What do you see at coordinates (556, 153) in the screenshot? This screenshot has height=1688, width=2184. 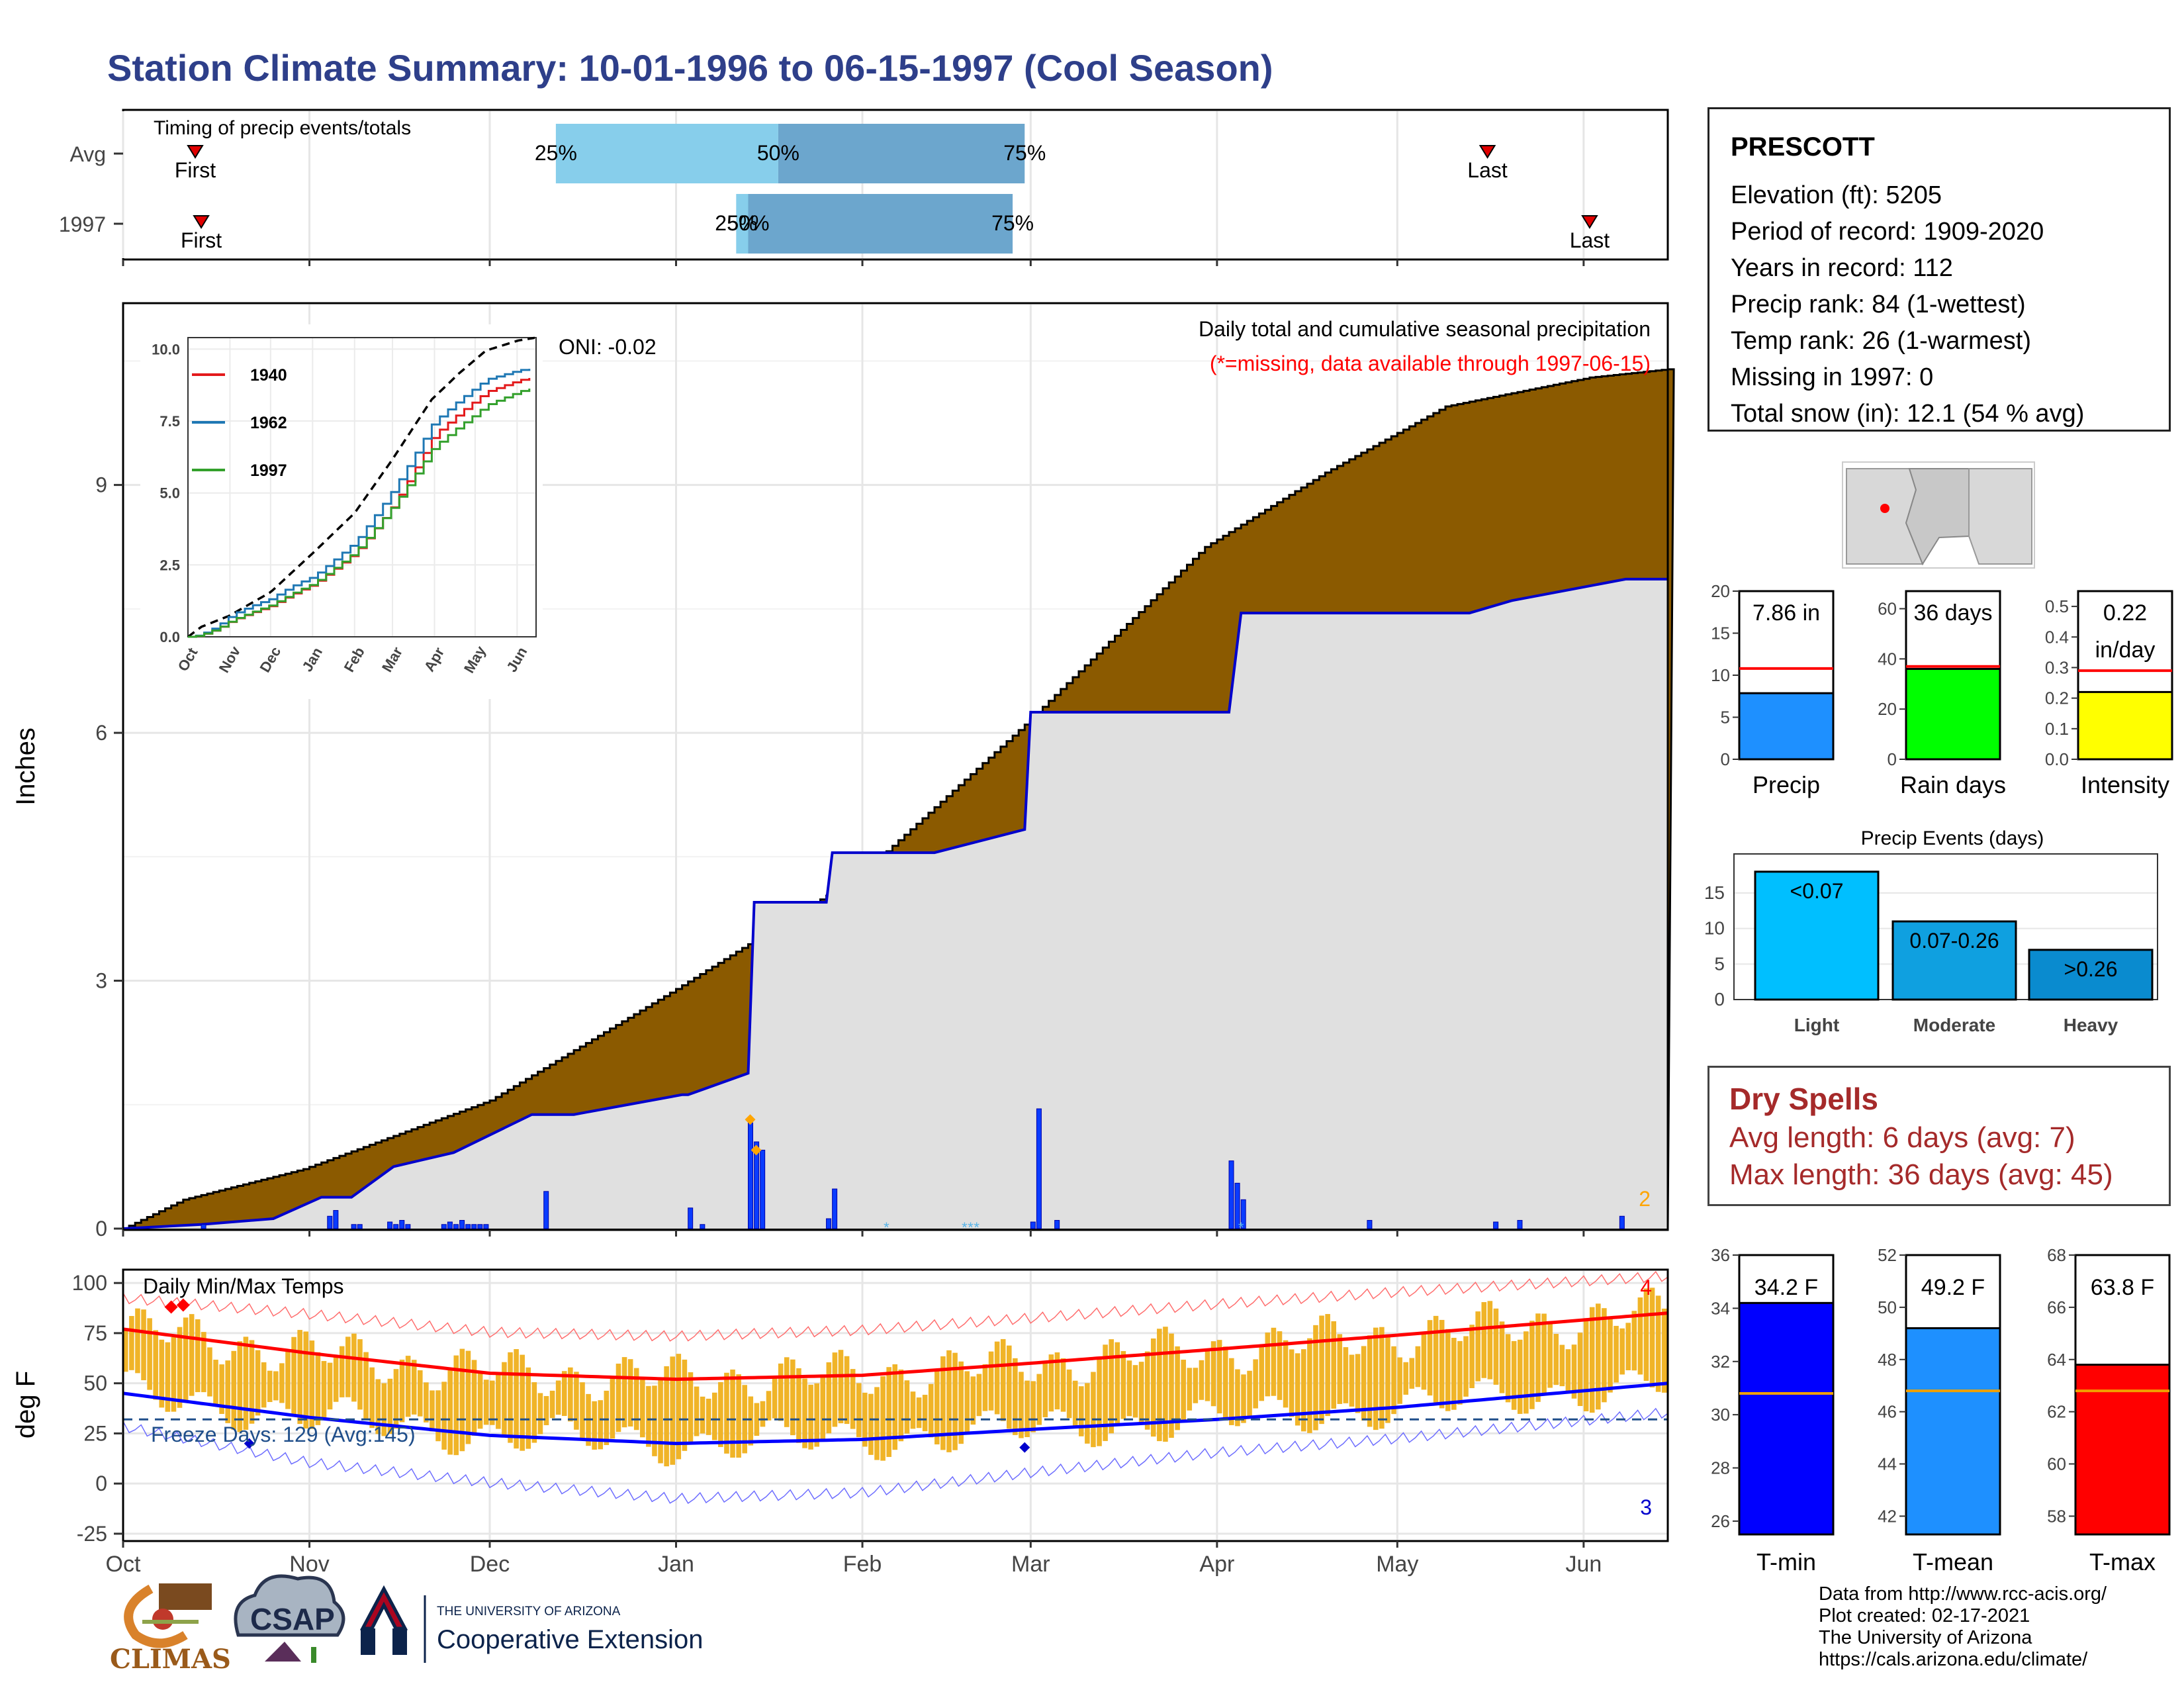 I see `timing-p25-label: 25%` at bounding box center [556, 153].